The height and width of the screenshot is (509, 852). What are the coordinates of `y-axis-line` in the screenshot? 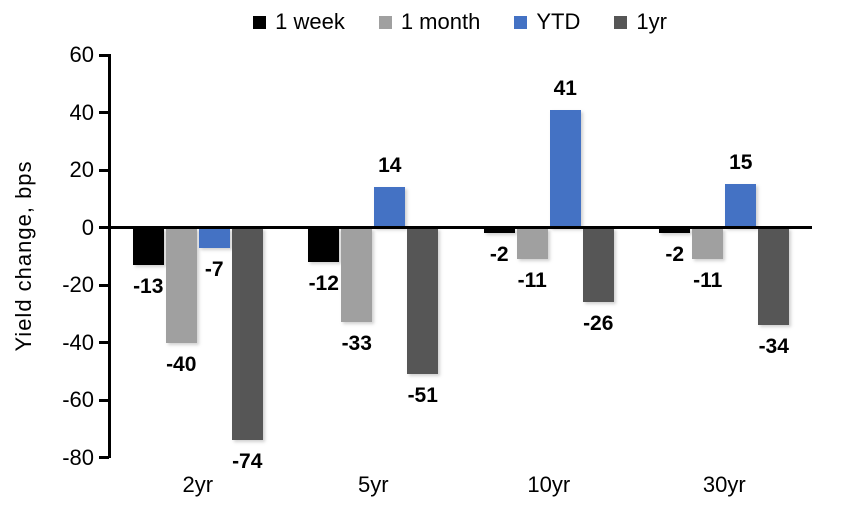 It's located at (109, 256).